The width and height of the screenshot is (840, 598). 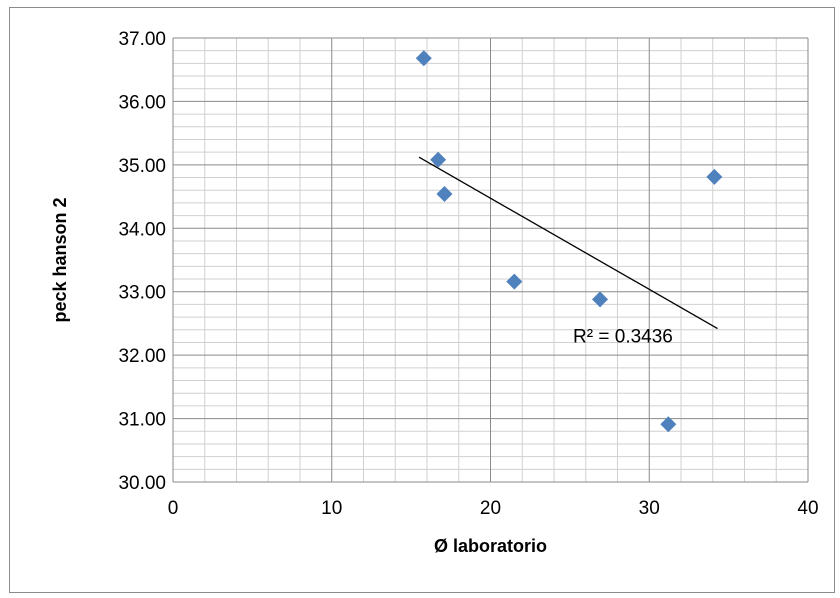 I want to click on y-axis-tick-labels: 30.00 31.00 32.00 33.00 34.00 35.00 36.00 37.00, so click(x=142, y=261).